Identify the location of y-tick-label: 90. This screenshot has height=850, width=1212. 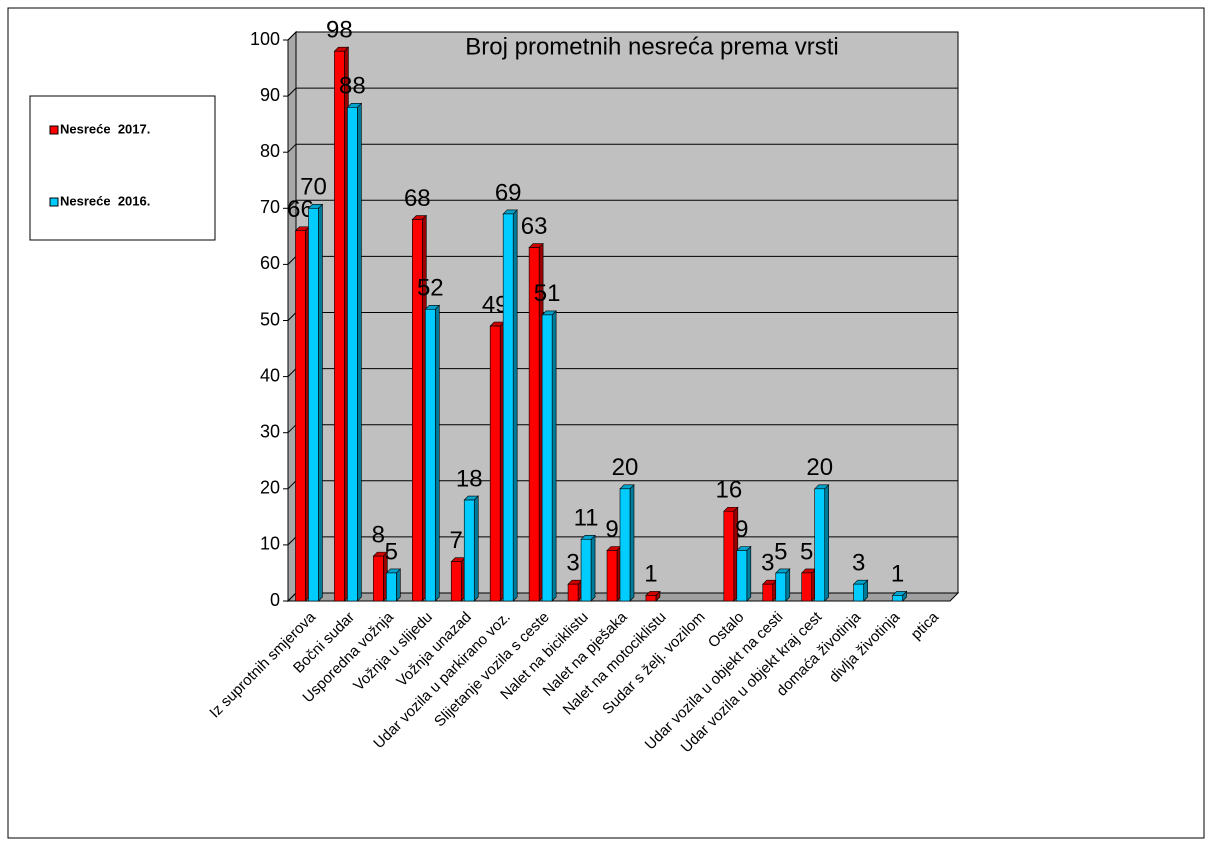
(270, 95).